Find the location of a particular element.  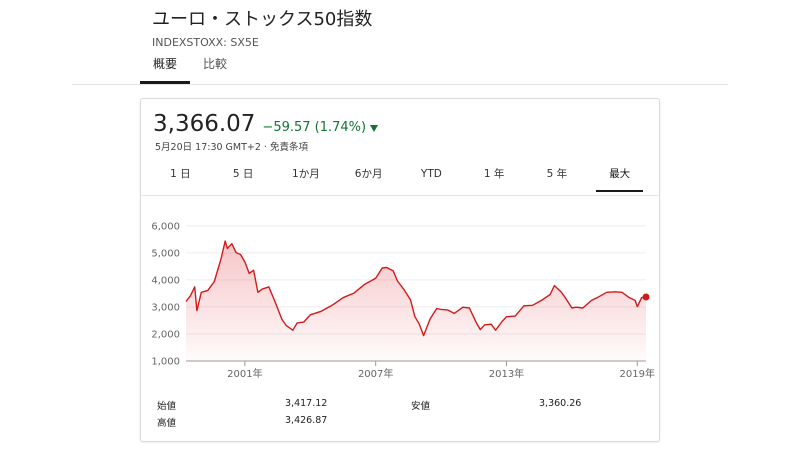

range-1m: 1か月 is located at coordinates (306, 174).